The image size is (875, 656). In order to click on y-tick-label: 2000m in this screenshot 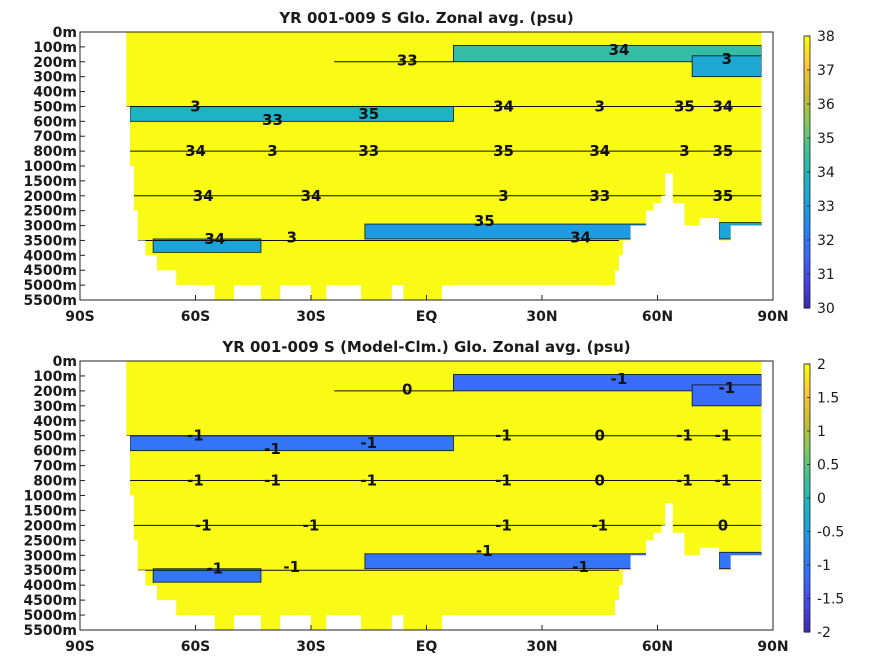, I will do `click(50, 526)`.